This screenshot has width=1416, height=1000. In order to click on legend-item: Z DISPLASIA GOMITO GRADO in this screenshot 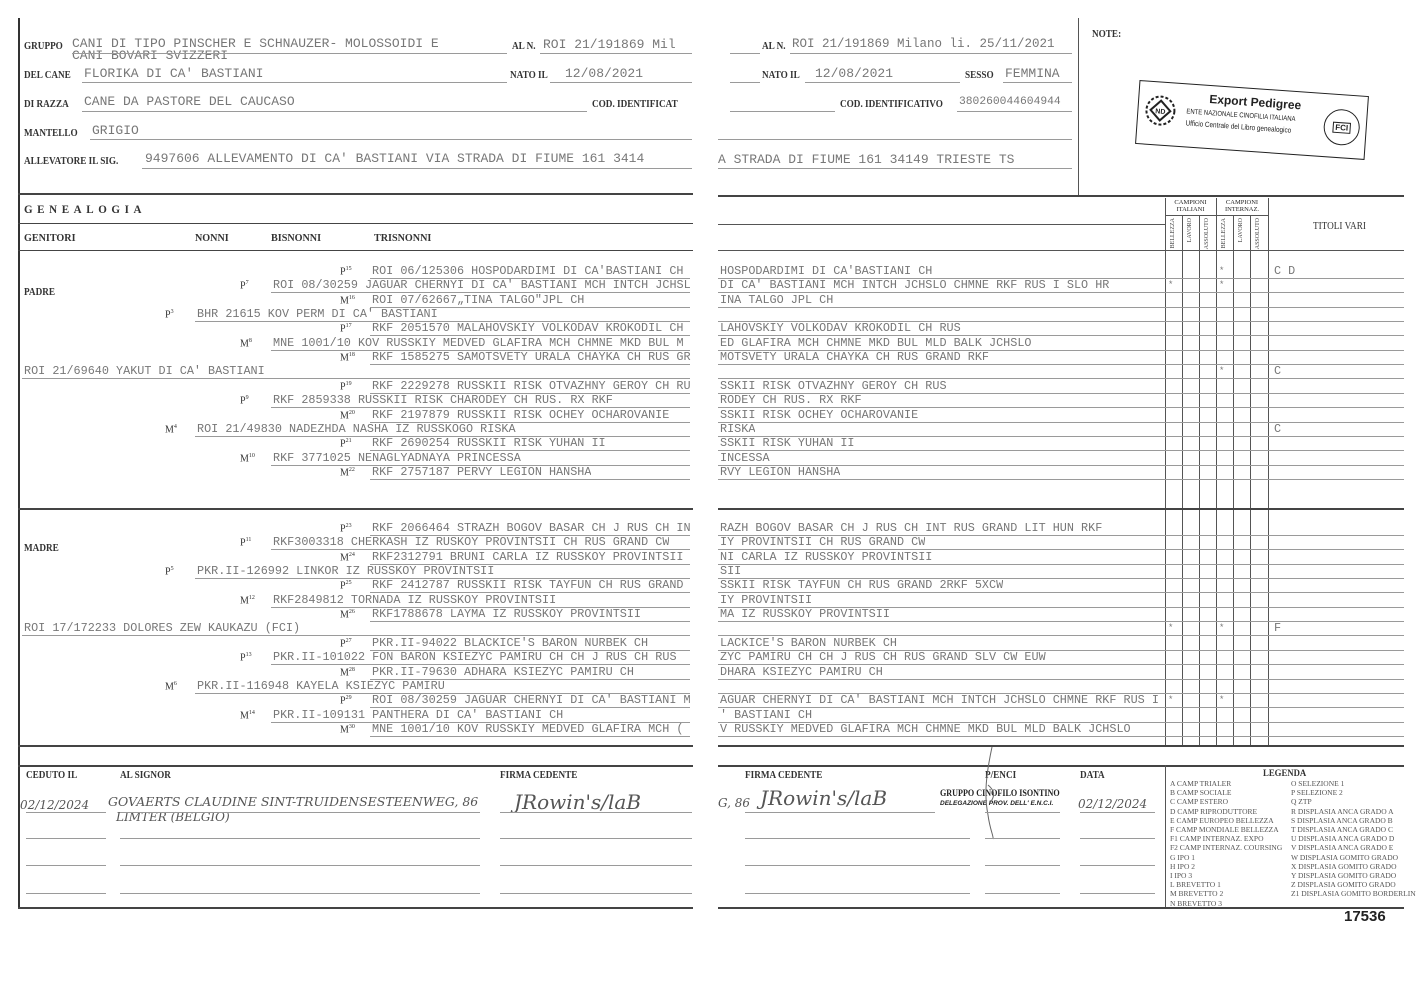, I will do `click(1343, 885)`.